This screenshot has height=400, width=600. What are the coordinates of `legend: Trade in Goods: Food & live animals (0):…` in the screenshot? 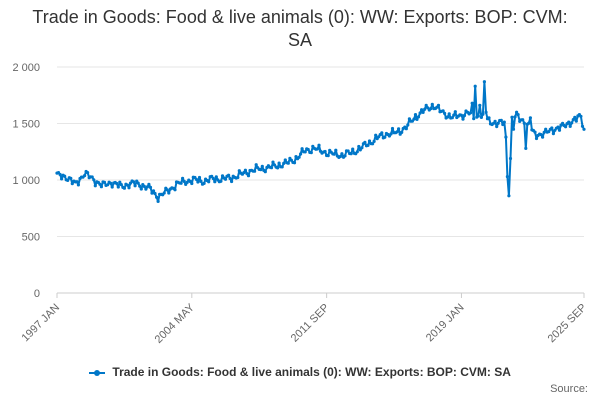 It's located at (300, 372).